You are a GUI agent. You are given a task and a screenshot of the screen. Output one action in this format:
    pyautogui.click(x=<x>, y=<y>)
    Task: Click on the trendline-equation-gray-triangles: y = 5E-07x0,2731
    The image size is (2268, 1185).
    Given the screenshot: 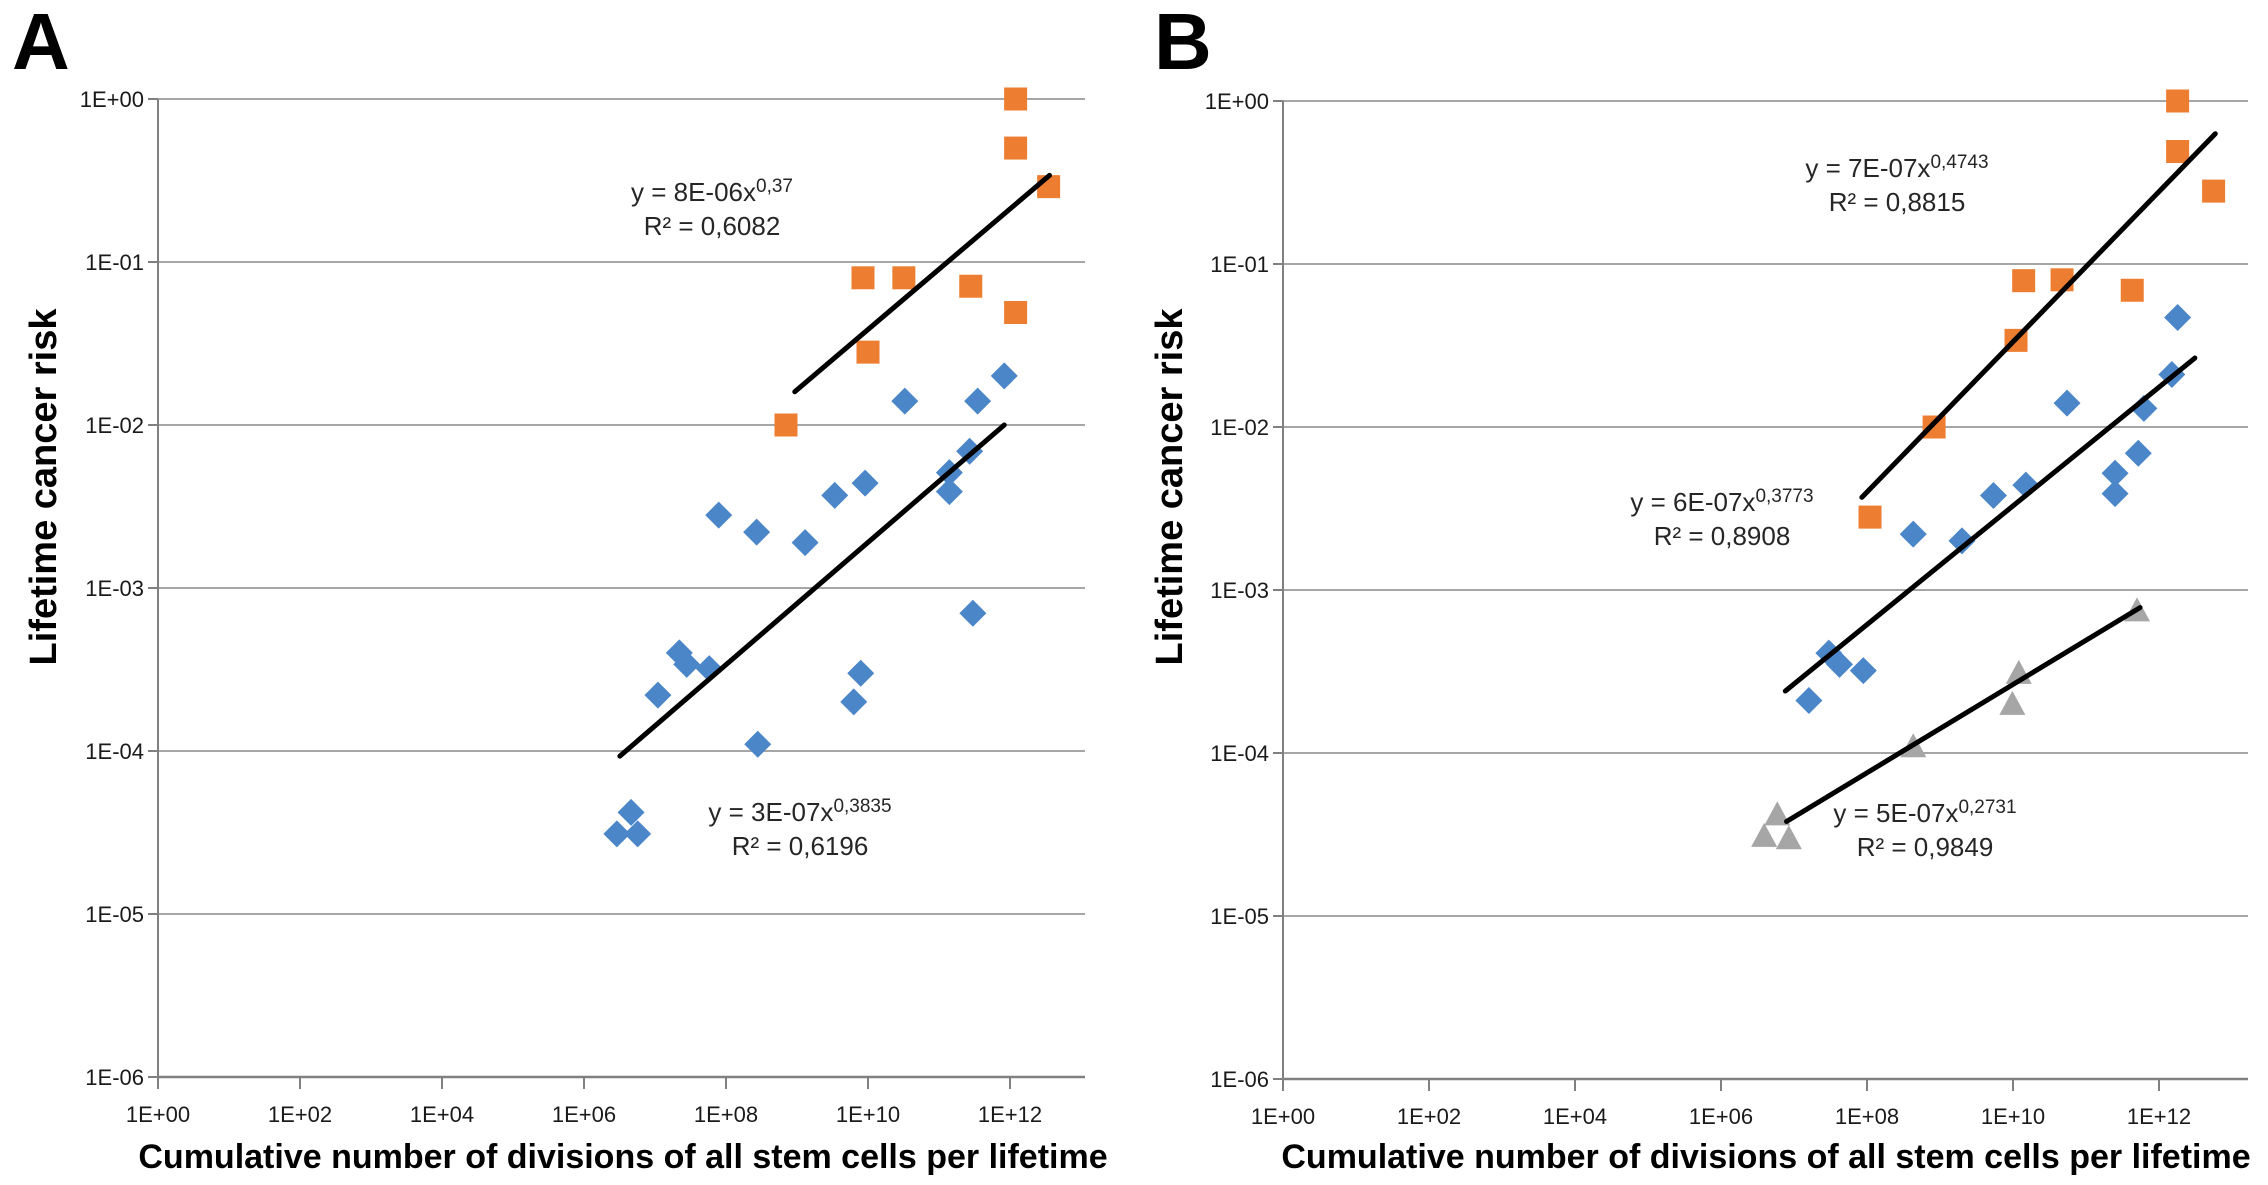 What is the action you would take?
    pyautogui.click(x=1924, y=812)
    